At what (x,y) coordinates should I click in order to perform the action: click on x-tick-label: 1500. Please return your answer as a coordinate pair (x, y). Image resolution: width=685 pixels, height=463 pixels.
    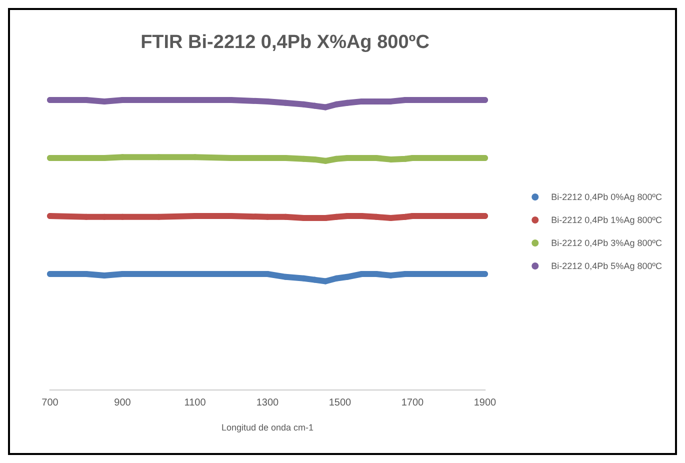
    Looking at the image, I should click on (340, 403).